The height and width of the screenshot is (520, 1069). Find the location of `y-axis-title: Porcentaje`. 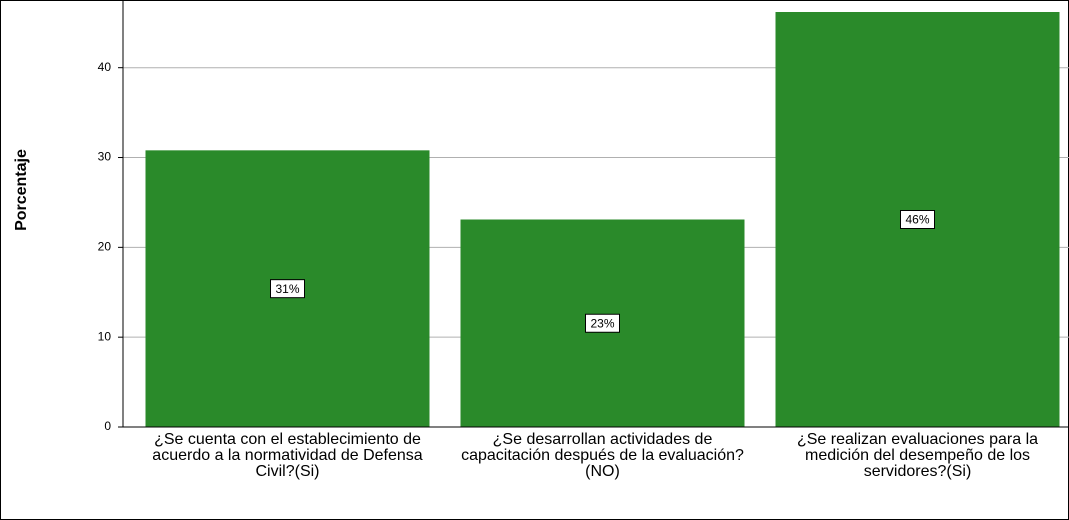

y-axis-title: Porcentaje is located at coordinates (21, 190).